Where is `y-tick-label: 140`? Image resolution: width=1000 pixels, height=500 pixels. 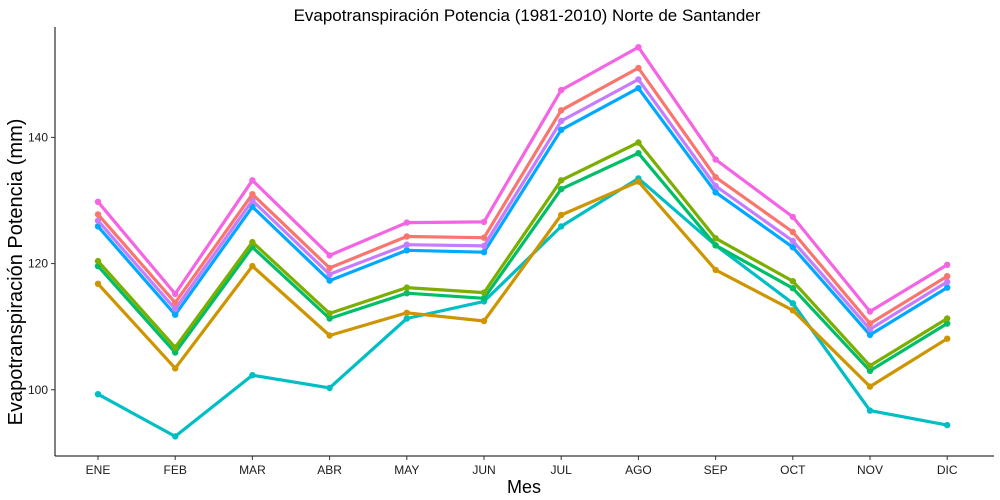
y-tick-label: 140 is located at coordinates (38, 137).